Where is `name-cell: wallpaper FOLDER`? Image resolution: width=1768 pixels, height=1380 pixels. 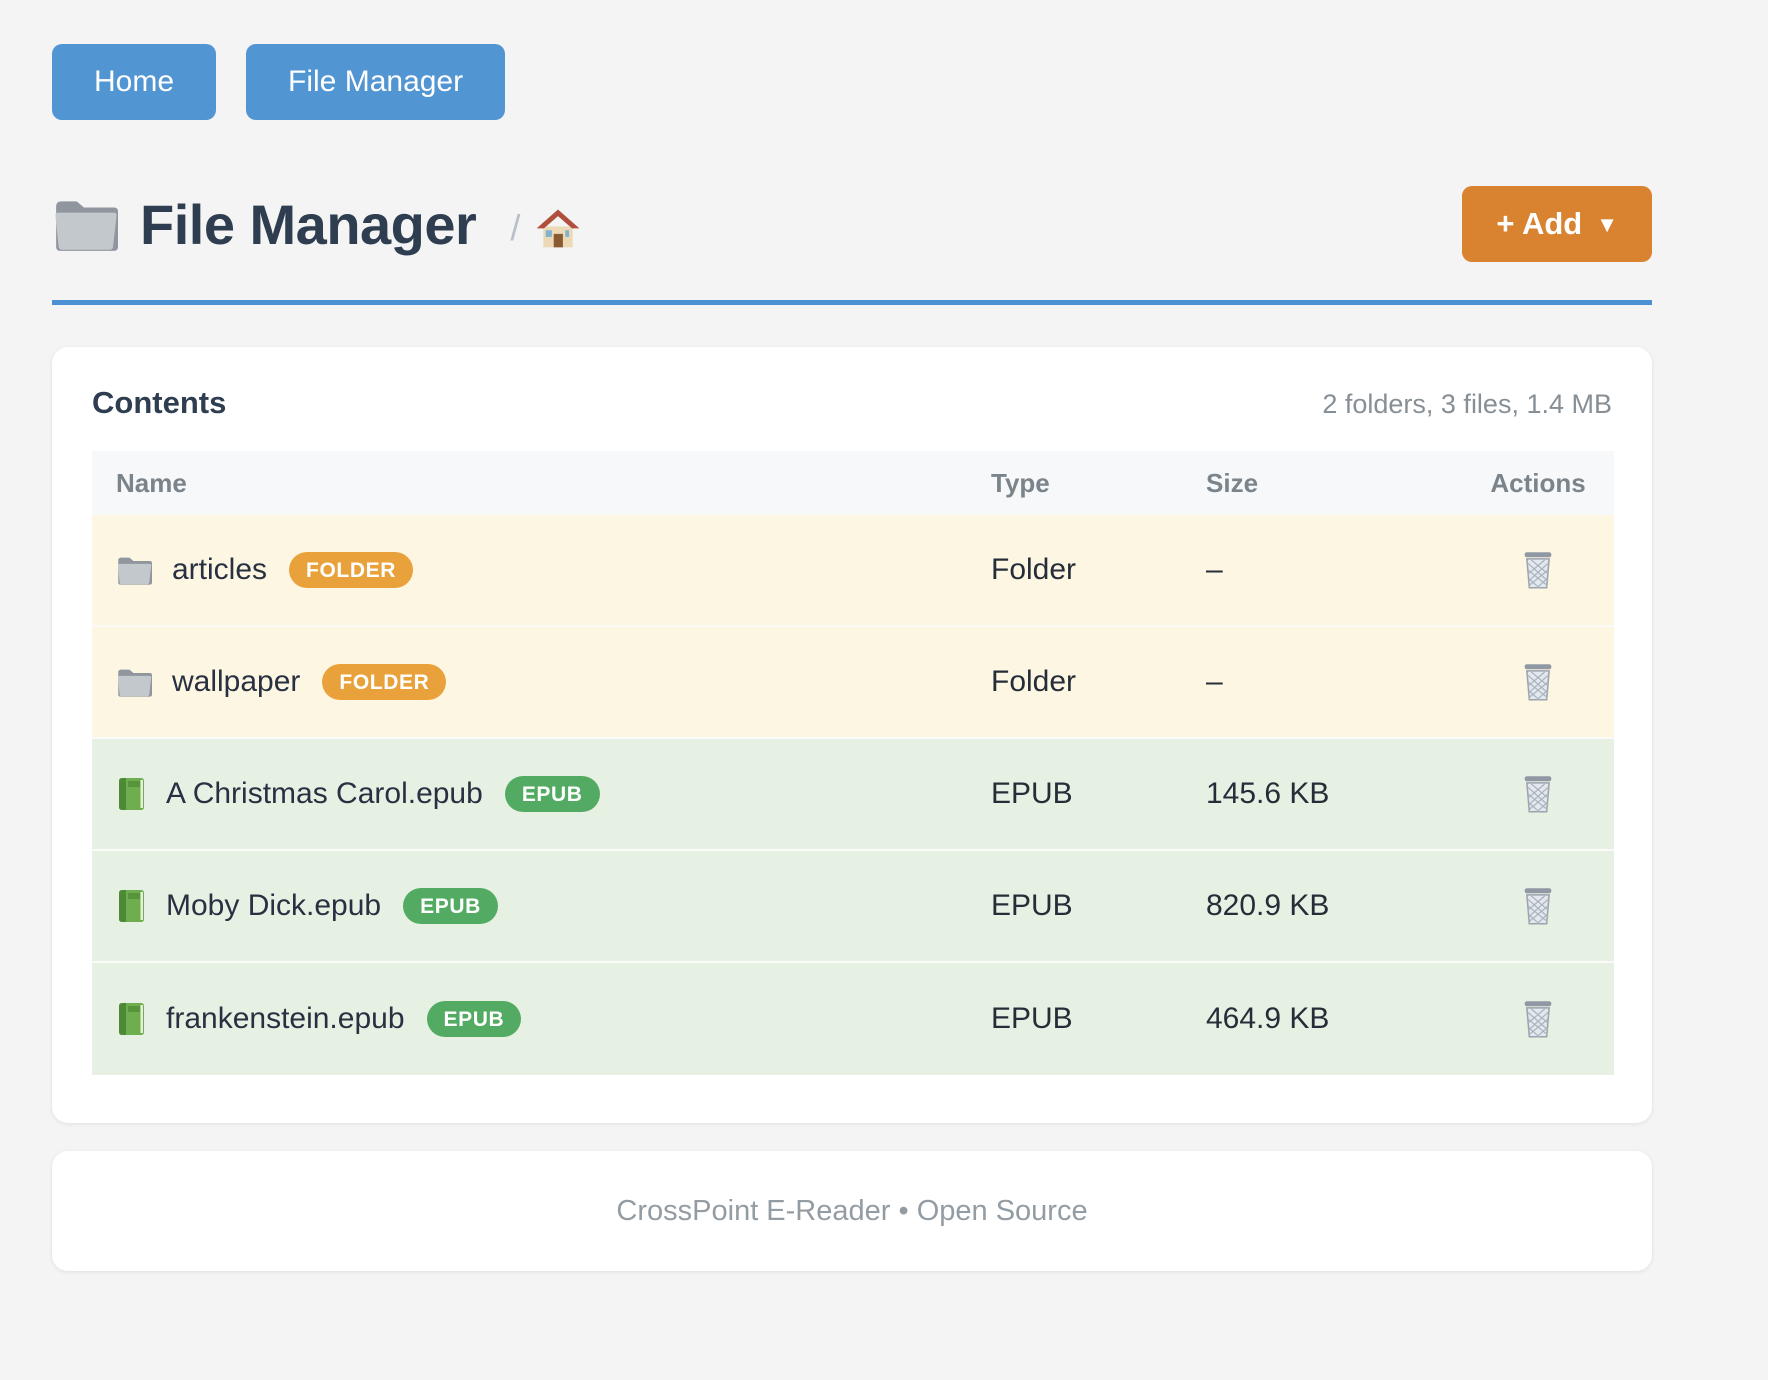 name-cell: wallpaper FOLDER is located at coordinates (529, 682).